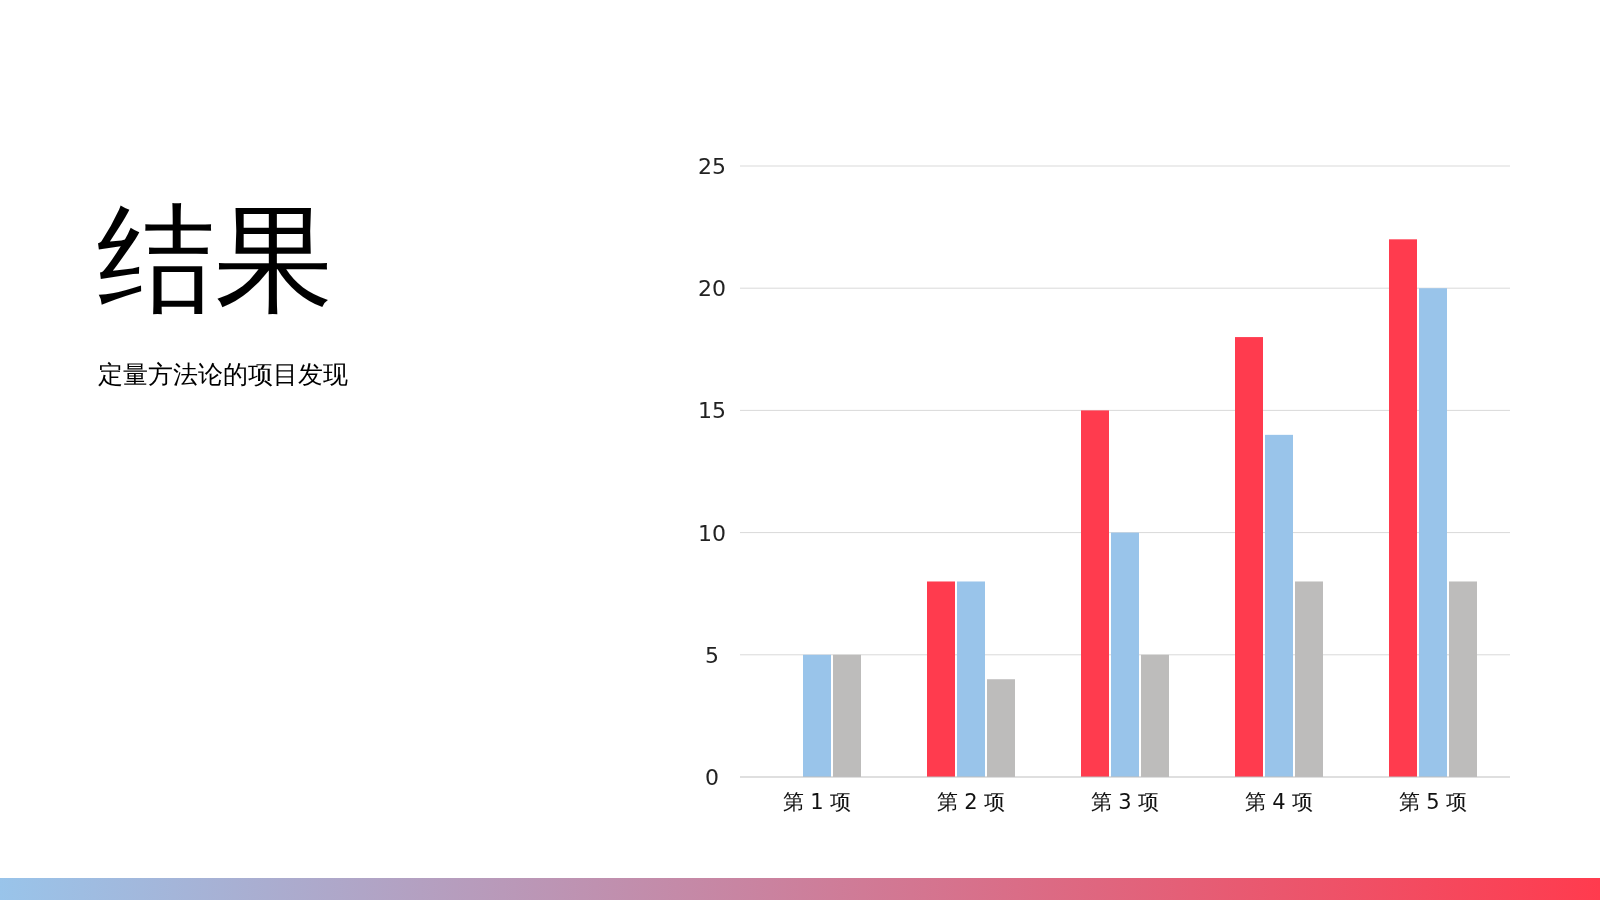 The height and width of the screenshot is (900, 1600). What do you see at coordinates (817, 802) in the screenshot?
I see `x-tick-label: 第 1 项` at bounding box center [817, 802].